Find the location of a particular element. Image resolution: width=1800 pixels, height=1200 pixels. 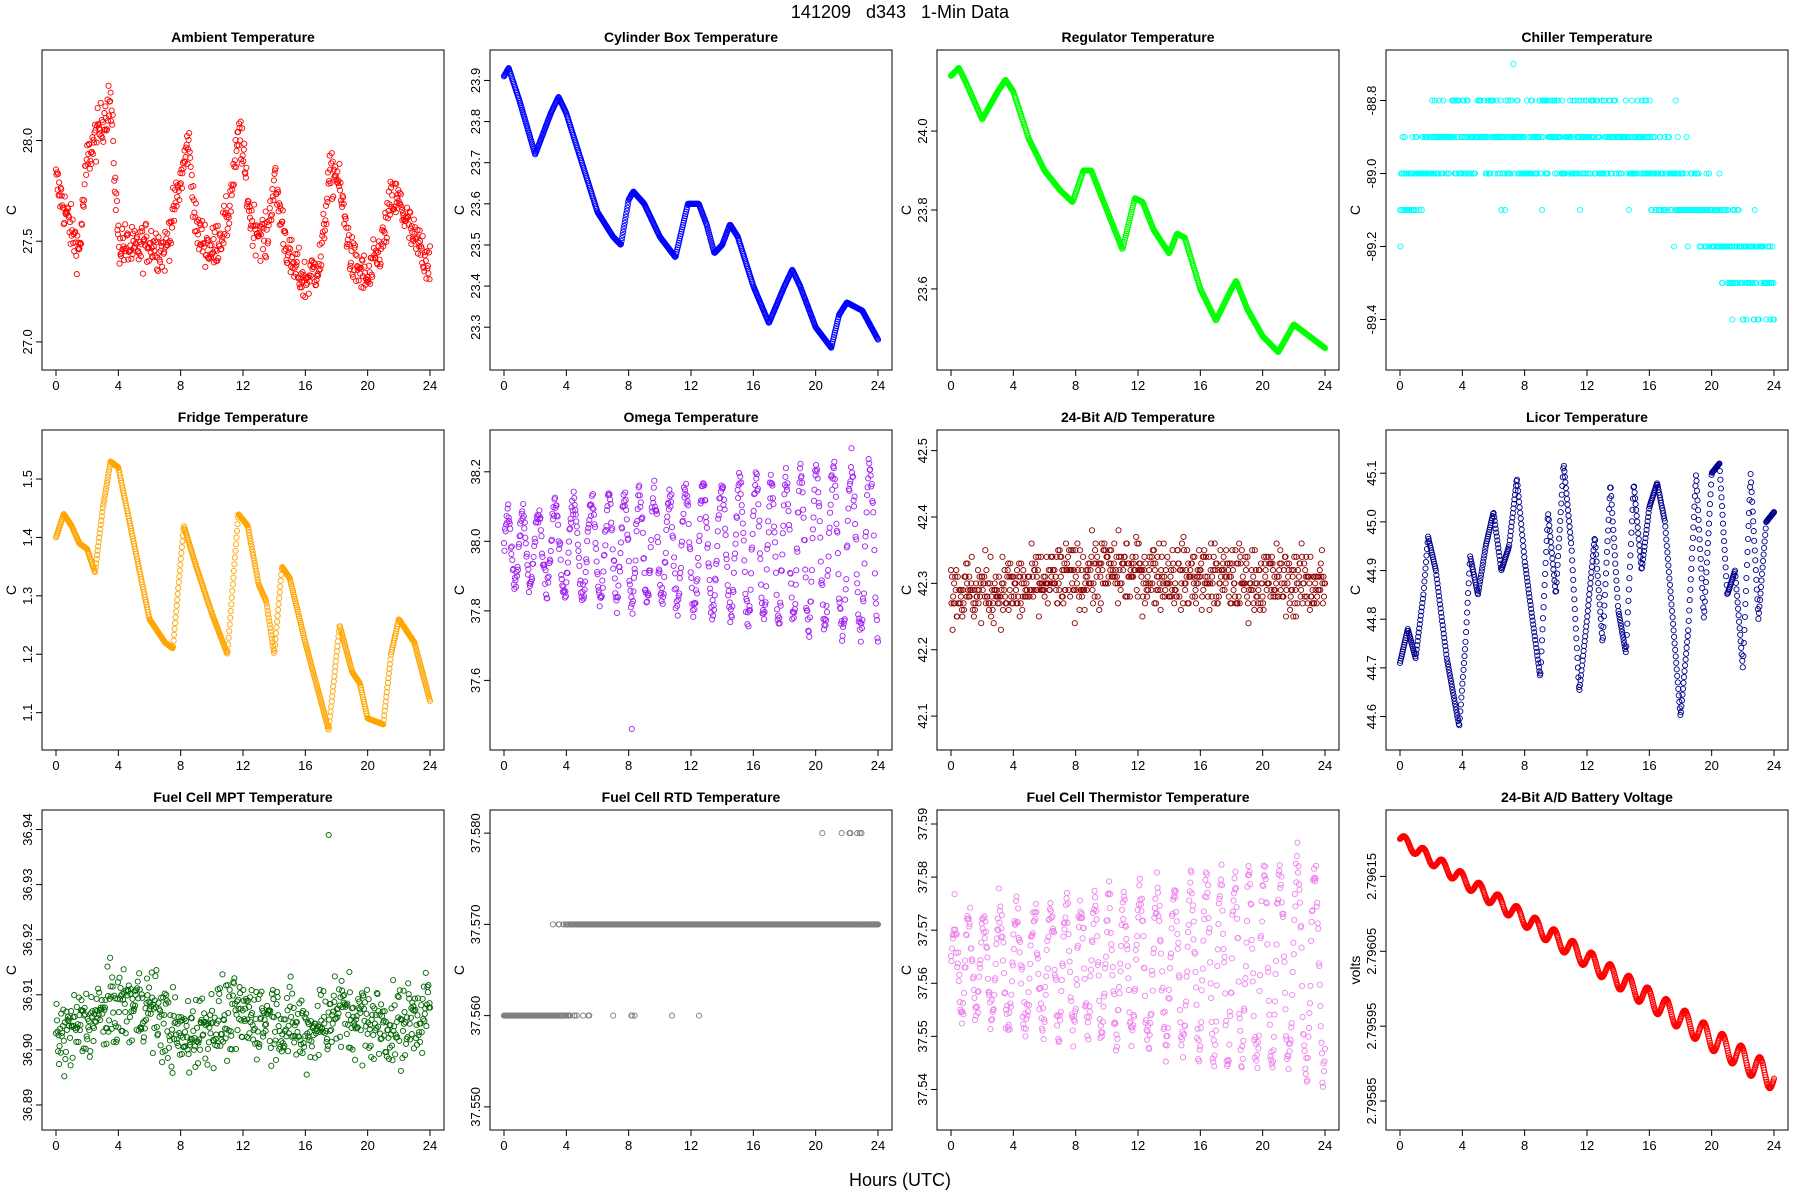

y-tick-label: 38.2 is located at coordinates (475, 471).